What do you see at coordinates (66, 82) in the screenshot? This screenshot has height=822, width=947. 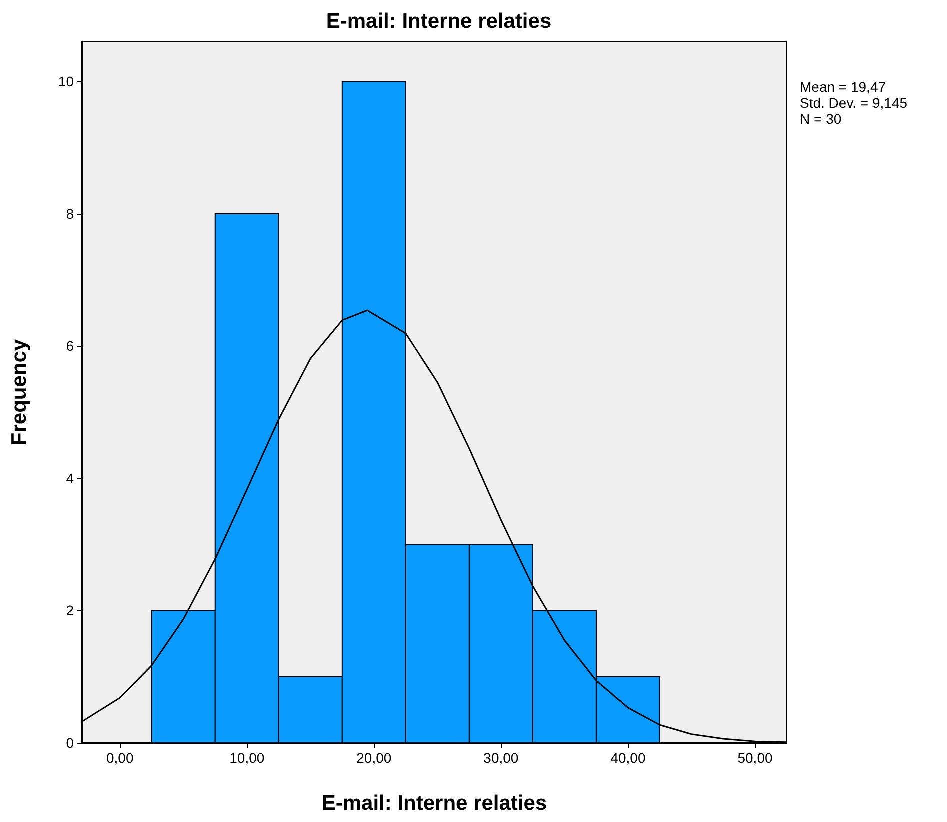 I see `y-tick-label: 10` at bounding box center [66, 82].